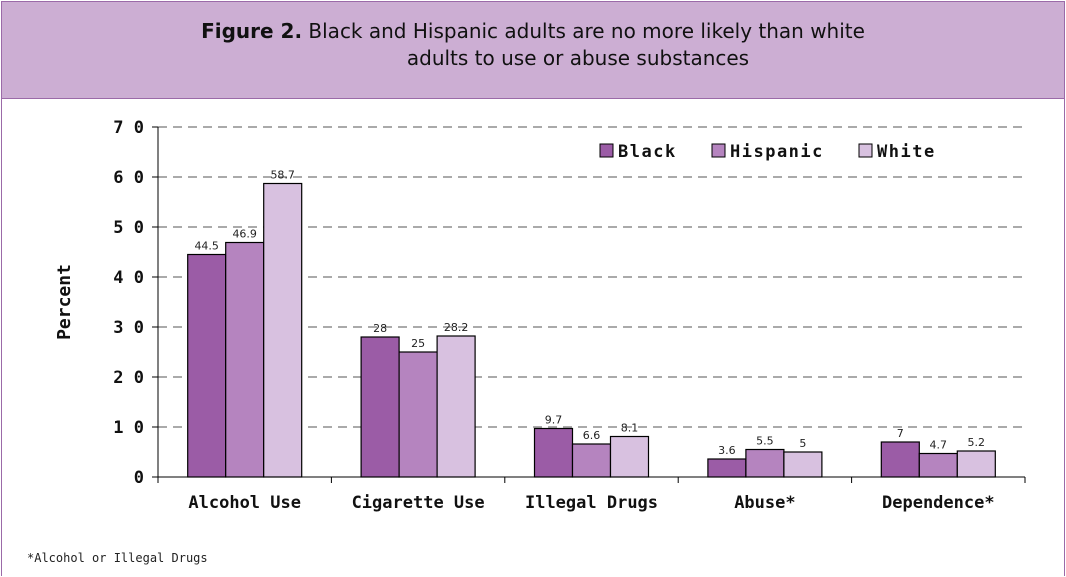  I want to click on data-label: 28.2, so click(456, 327).